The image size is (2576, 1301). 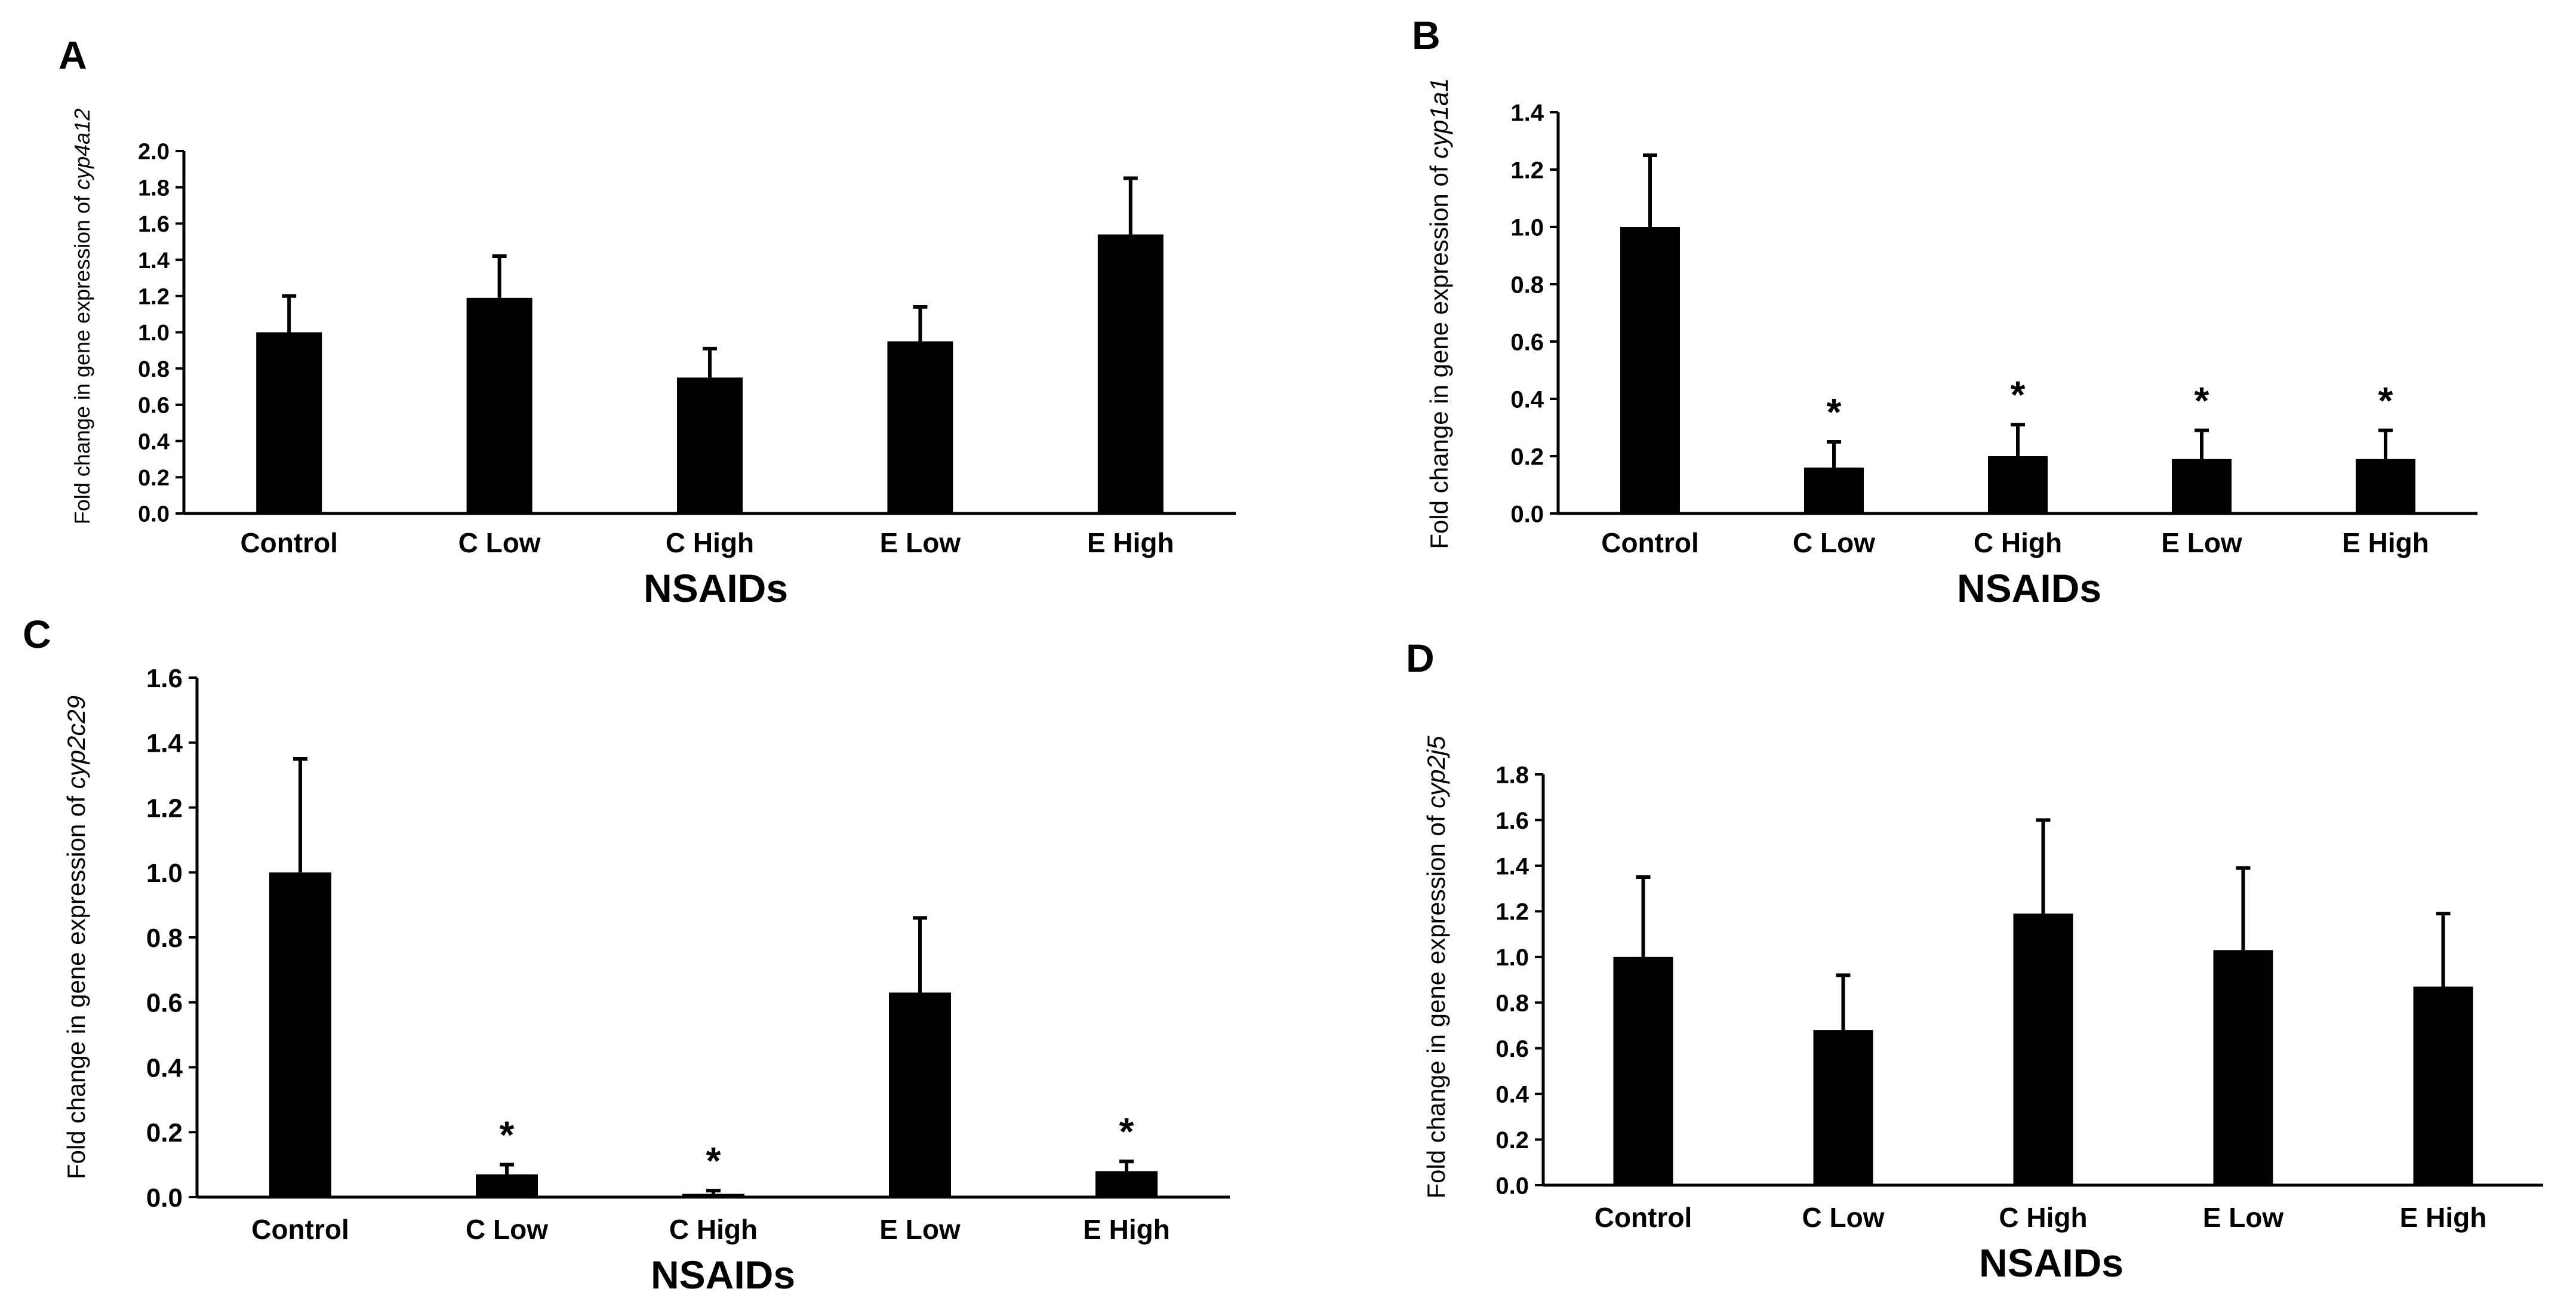 I want to click on panel-b-bar-c-high, so click(x=2018, y=484).